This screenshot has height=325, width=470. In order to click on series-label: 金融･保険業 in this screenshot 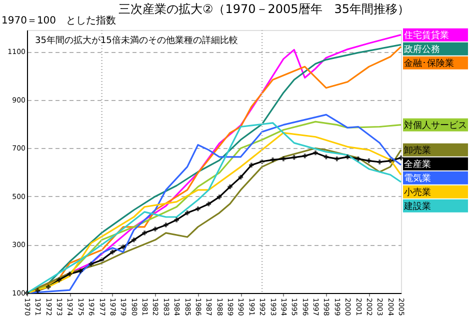, I will do `click(429, 63)`.